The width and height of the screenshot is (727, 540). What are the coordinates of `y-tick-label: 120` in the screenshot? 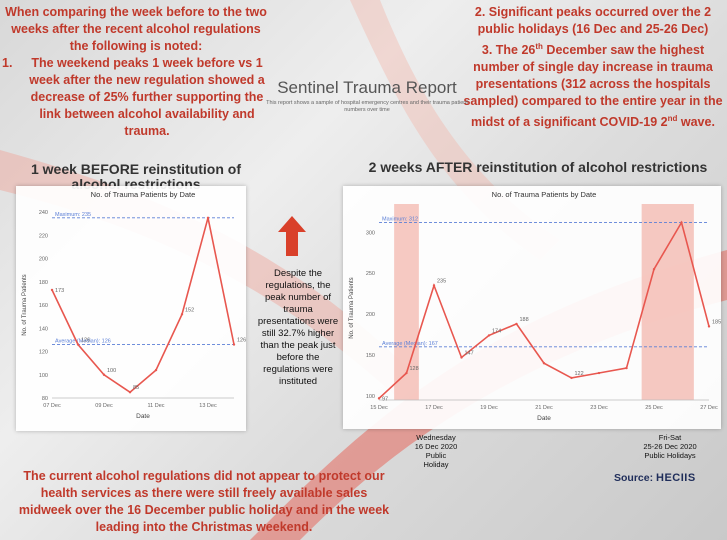 It's located at (43, 353).